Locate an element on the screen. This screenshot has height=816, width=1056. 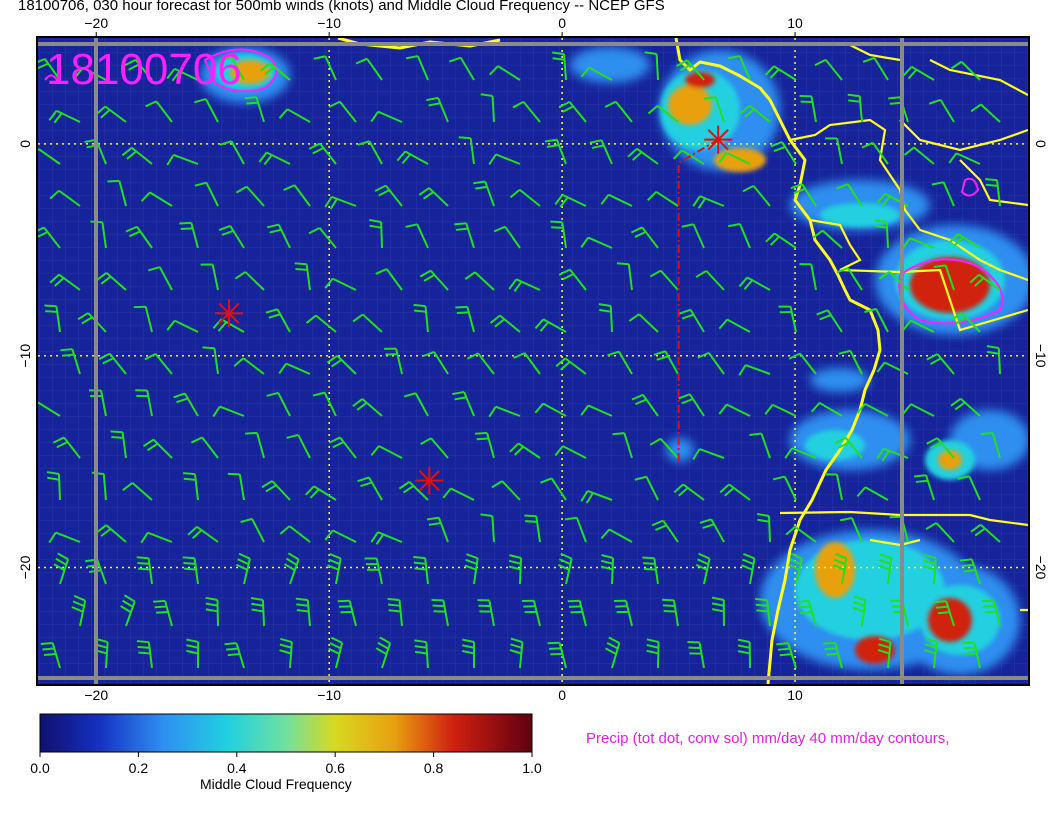
colorbar-tick-label: 0.8 is located at coordinates (434, 768).